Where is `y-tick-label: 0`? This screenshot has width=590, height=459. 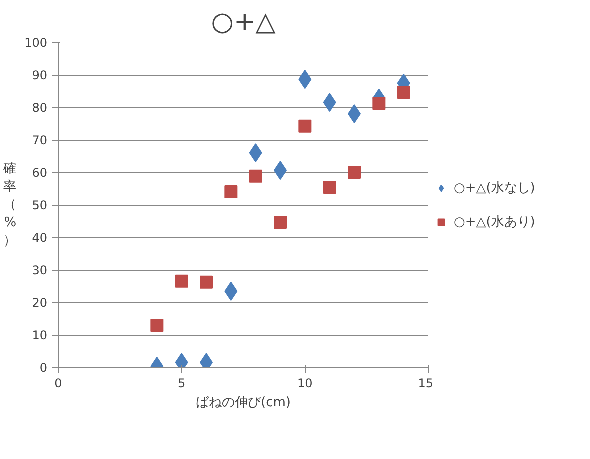 y-tick-label: 0 is located at coordinates (44, 368).